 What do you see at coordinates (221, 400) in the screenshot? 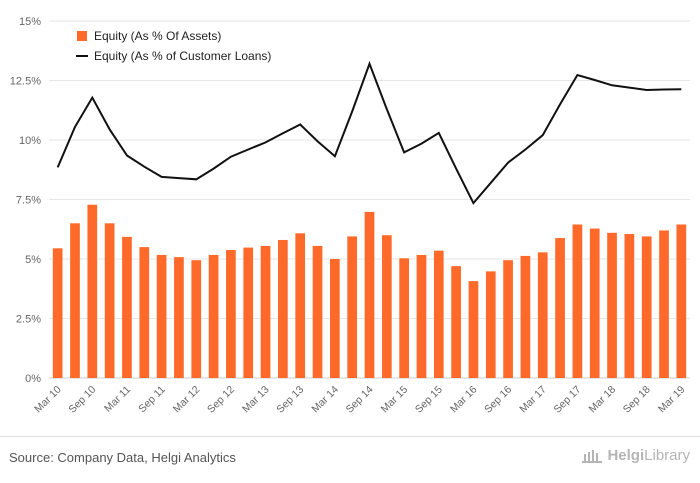
I see `x-tick-label: Sep 12` at bounding box center [221, 400].